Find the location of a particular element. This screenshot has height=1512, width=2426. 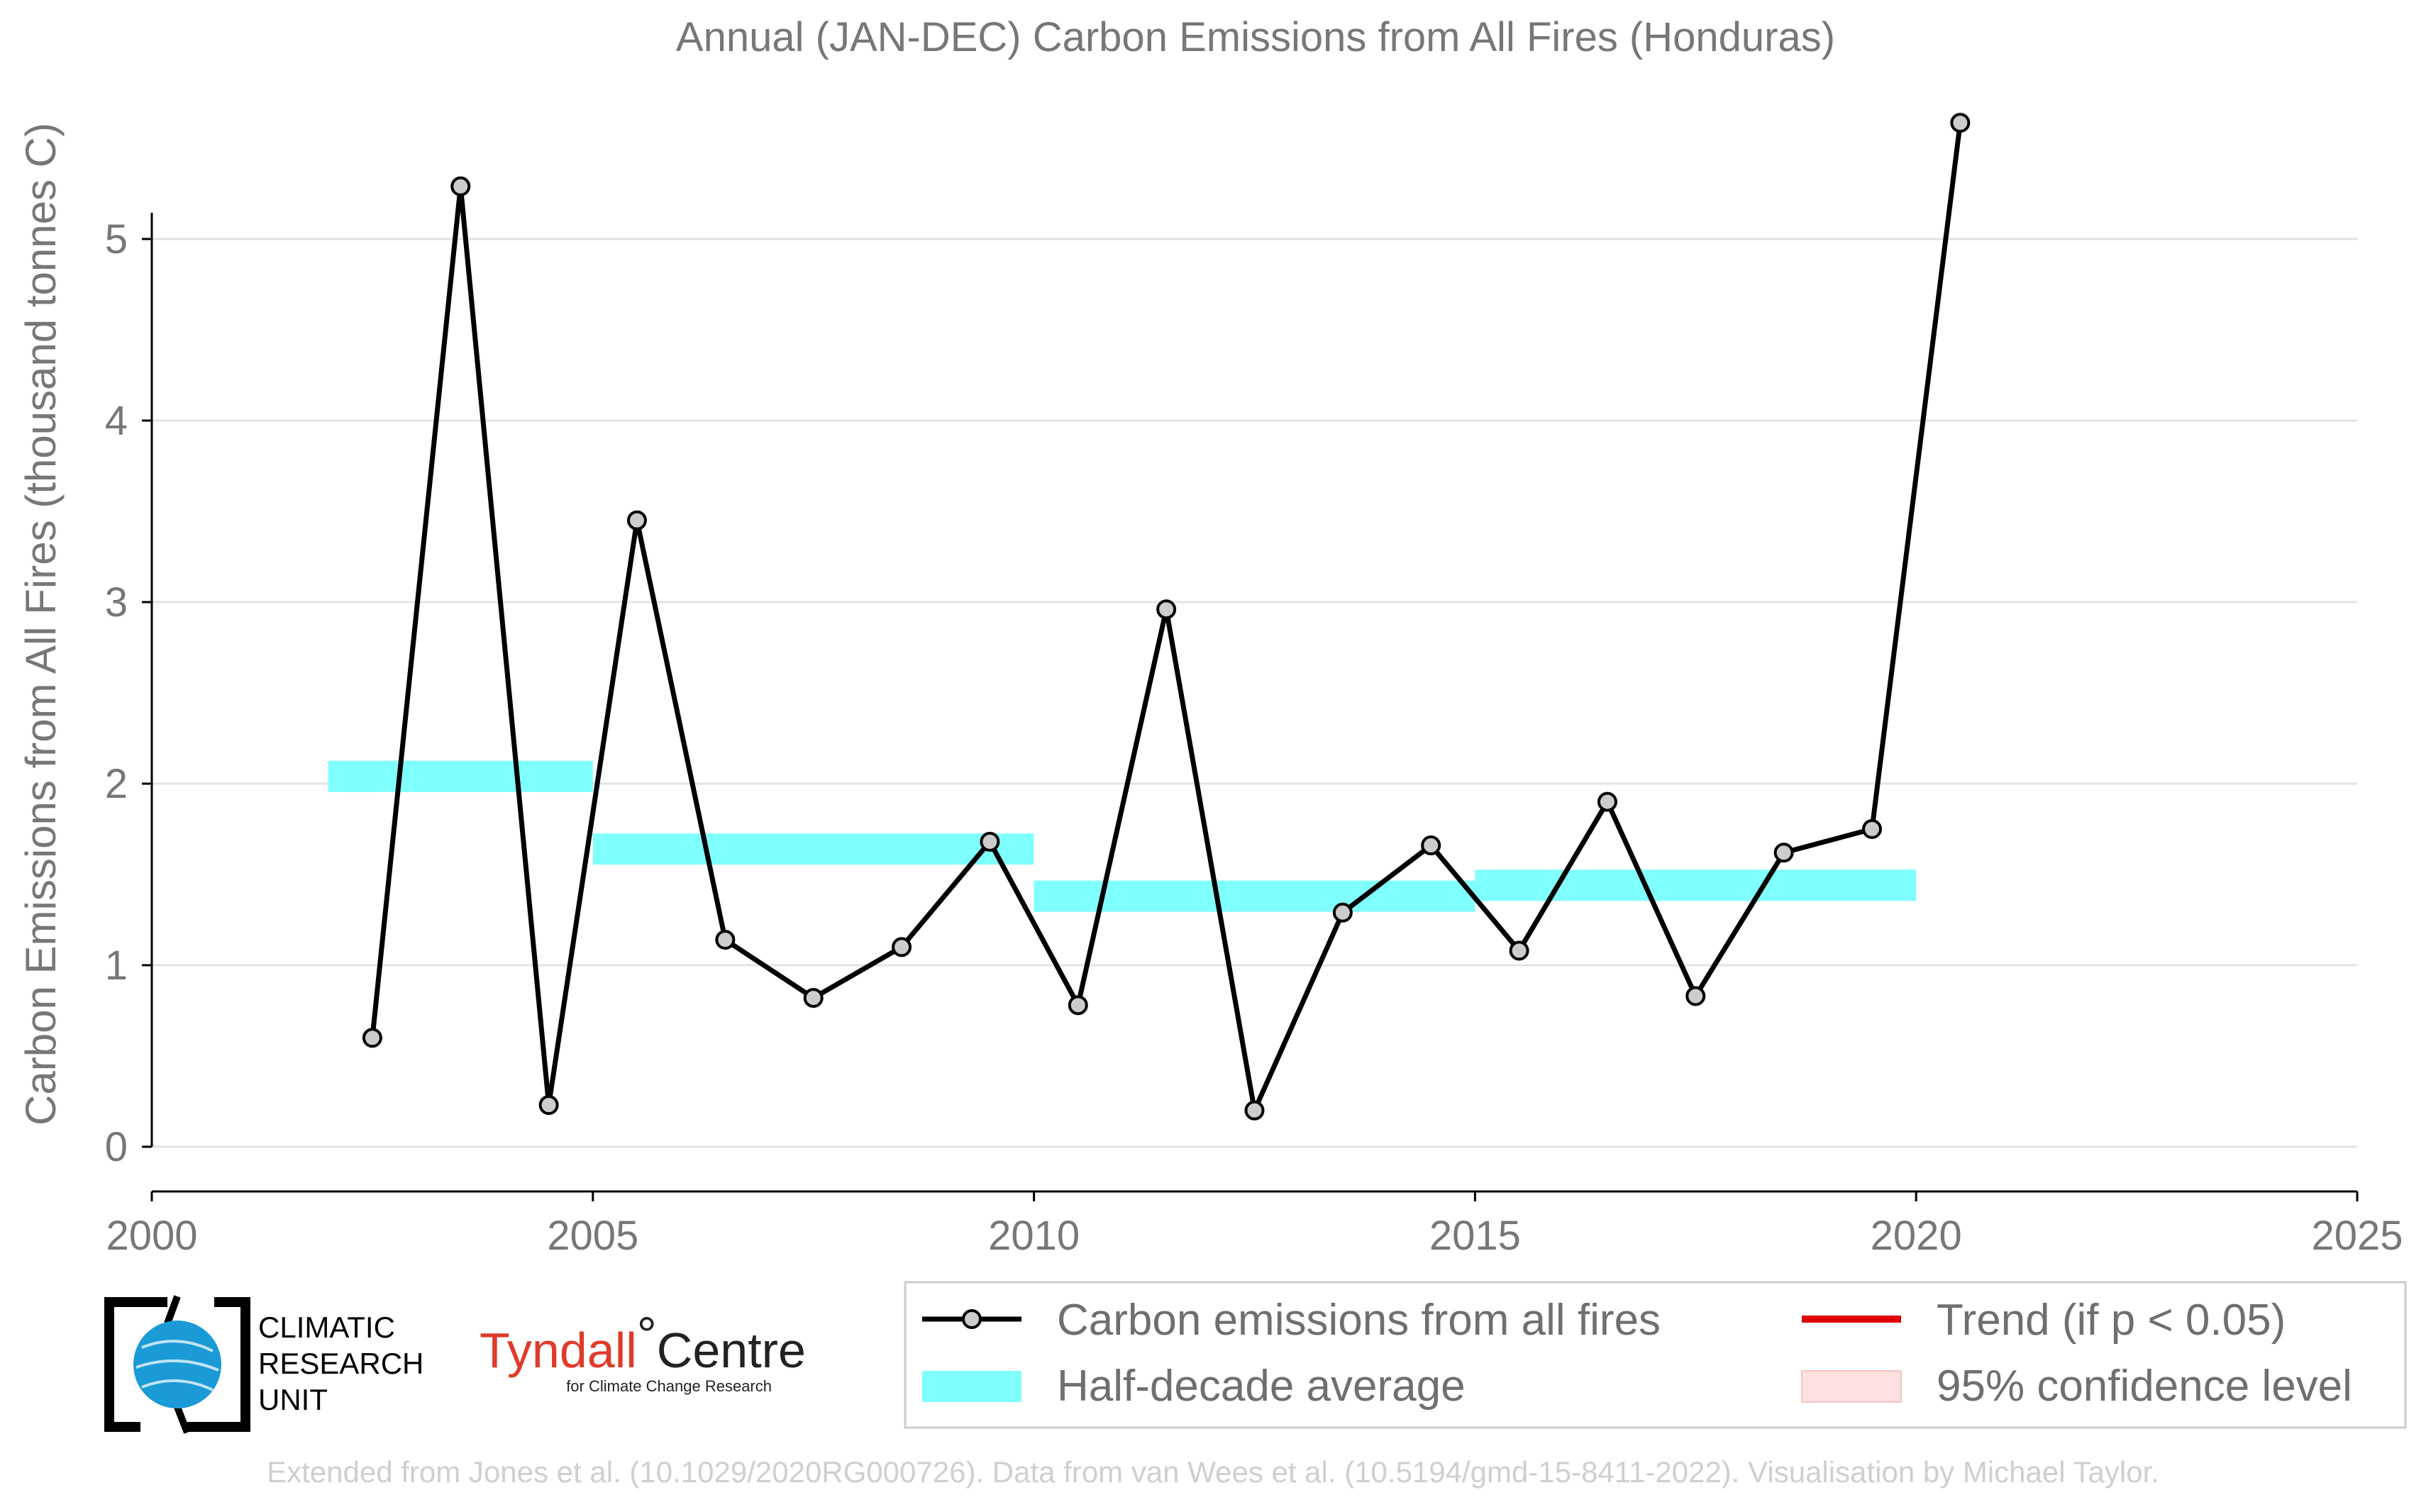

globe-icon-lines is located at coordinates (177, 1365).